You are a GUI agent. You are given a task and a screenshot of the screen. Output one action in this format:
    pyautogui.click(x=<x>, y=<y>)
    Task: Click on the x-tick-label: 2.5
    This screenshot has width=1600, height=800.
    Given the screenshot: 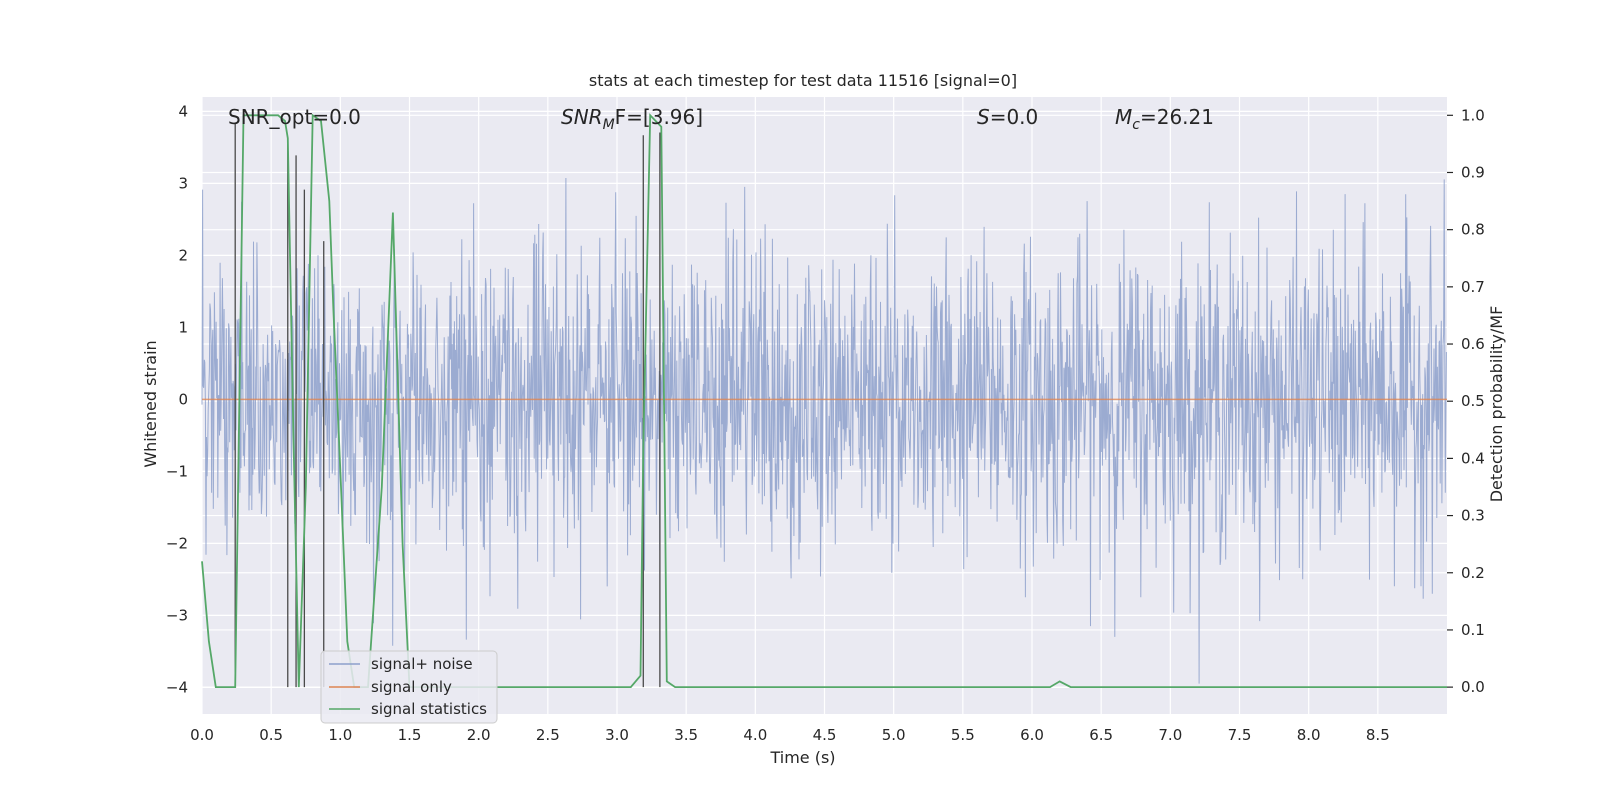 What is the action you would take?
    pyautogui.click(x=548, y=735)
    